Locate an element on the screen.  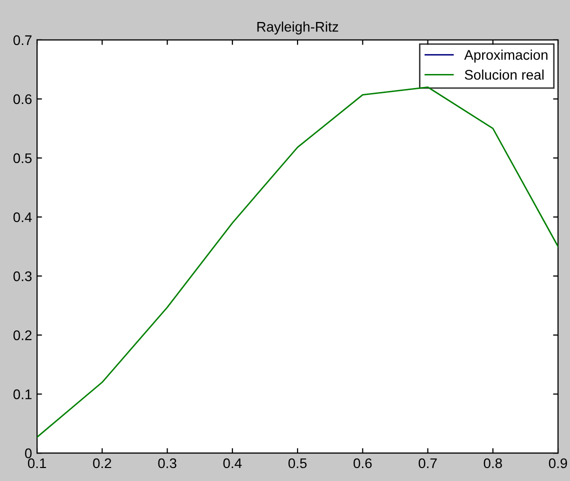
y-tick-label: 0.5 is located at coordinates (22, 158).